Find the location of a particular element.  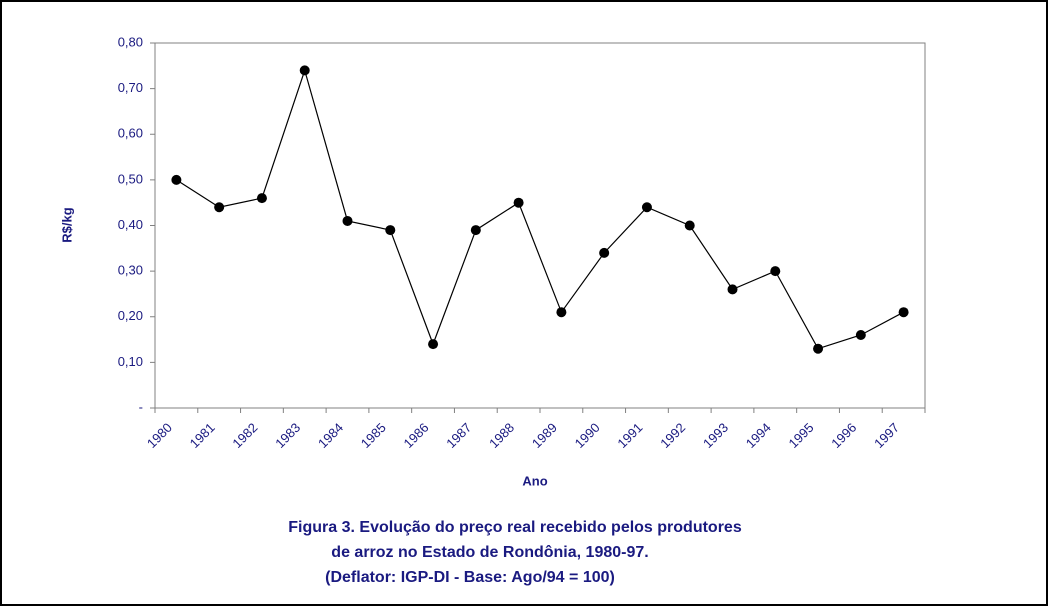

y-tick-label: 0,40 is located at coordinates (130, 224).